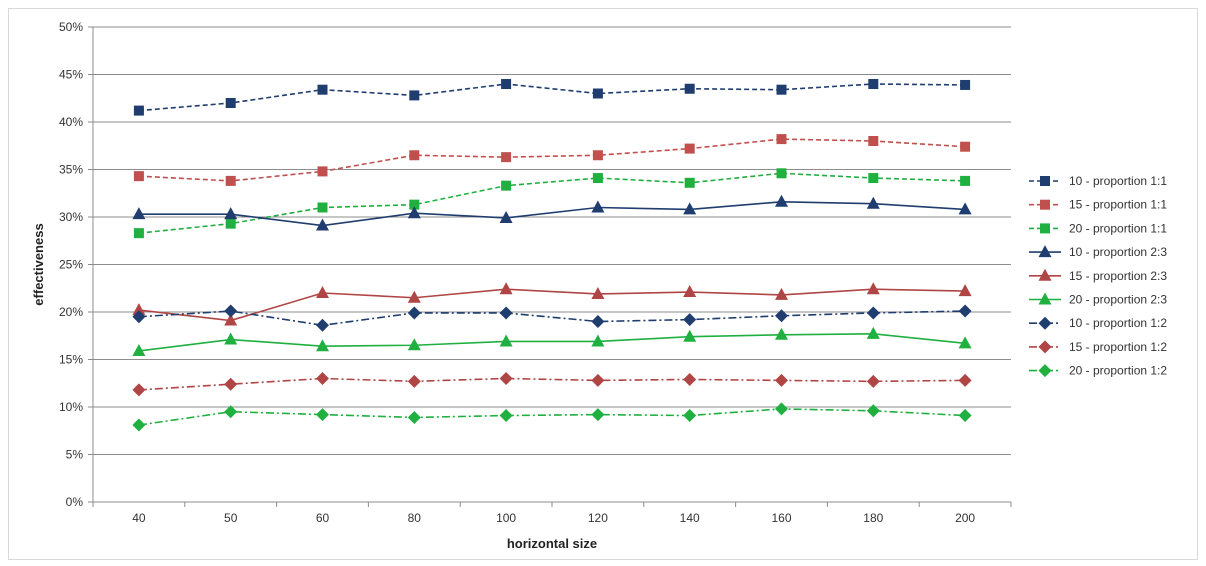 The height and width of the screenshot is (566, 1206). What do you see at coordinates (75, 455) in the screenshot?
I see `y-tick-label: 5%` at bounding box center [75, 455].